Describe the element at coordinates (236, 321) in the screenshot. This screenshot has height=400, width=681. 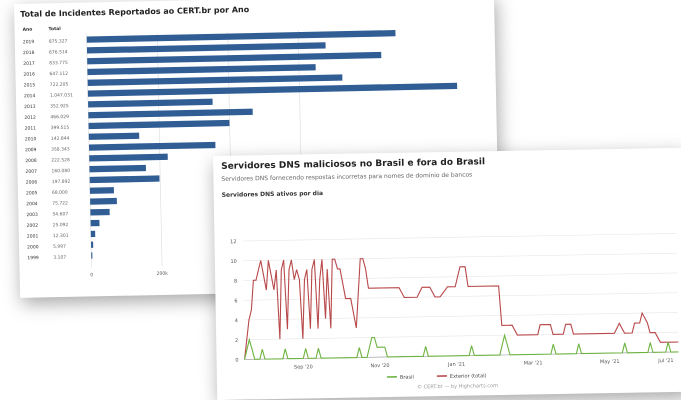
I see `y-tick-label: 4` at that location.